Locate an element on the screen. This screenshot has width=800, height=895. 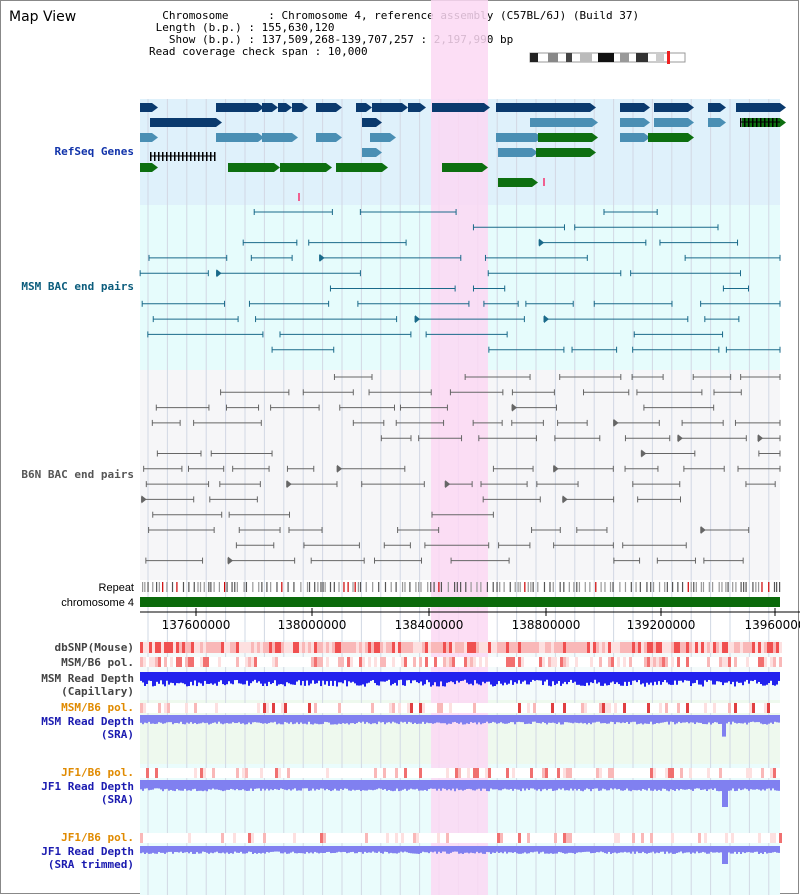
jf1-b6-pol-2-label: JF1/B6 pol. is located at coordinates (97, 837).